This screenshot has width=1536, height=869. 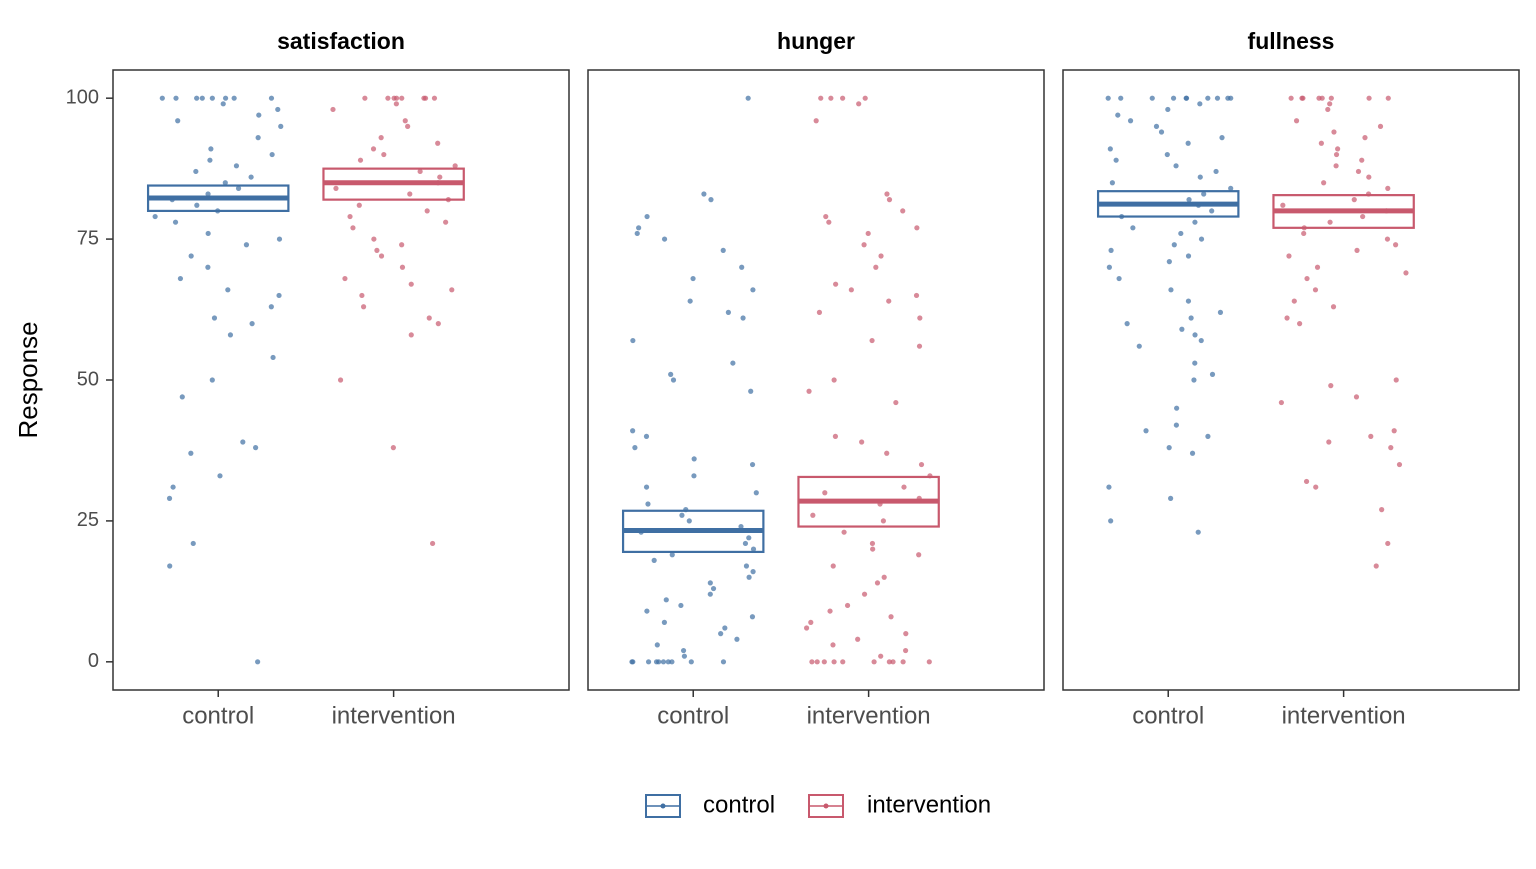 I want to click on points, so click(x=694, y=380).